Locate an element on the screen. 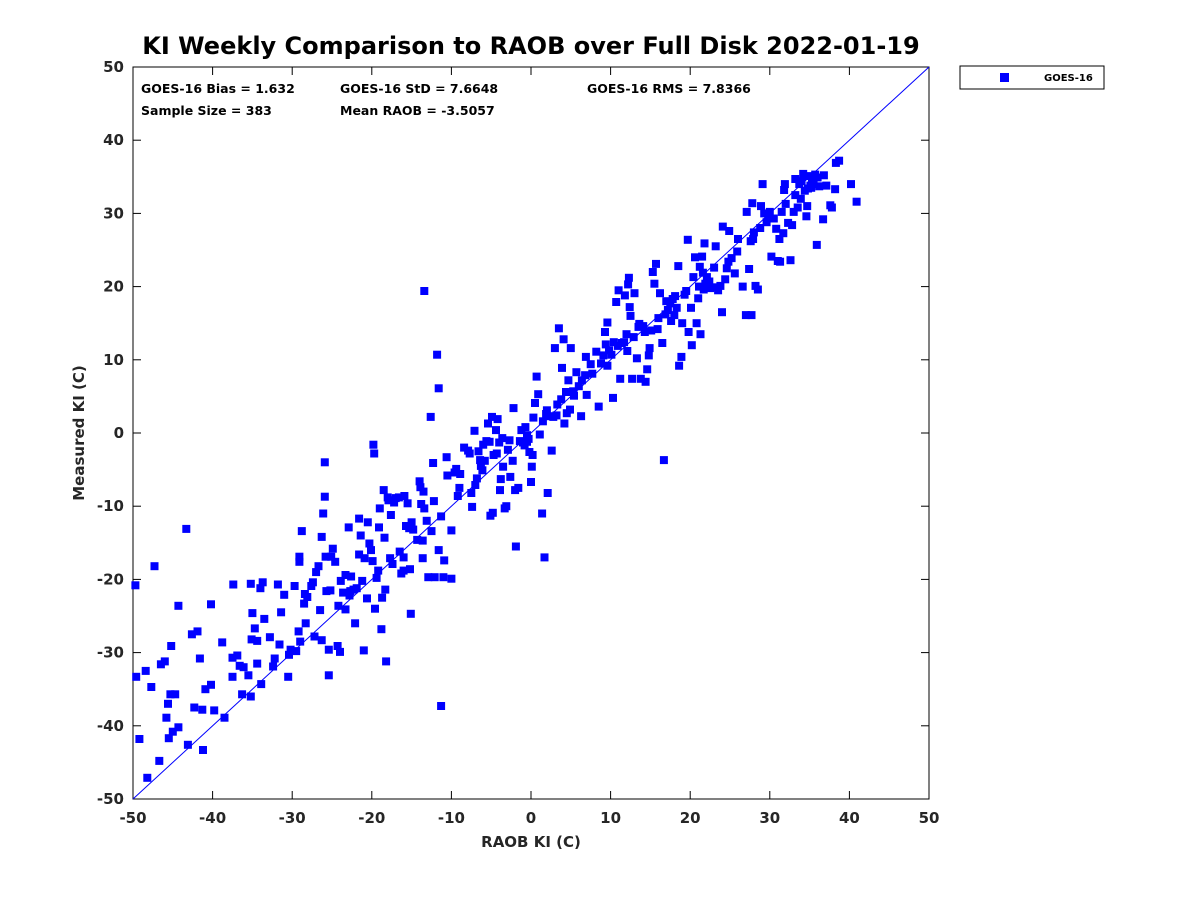  sample-size-stat: Sample Size = 383 is located at coordinates (206, 110).